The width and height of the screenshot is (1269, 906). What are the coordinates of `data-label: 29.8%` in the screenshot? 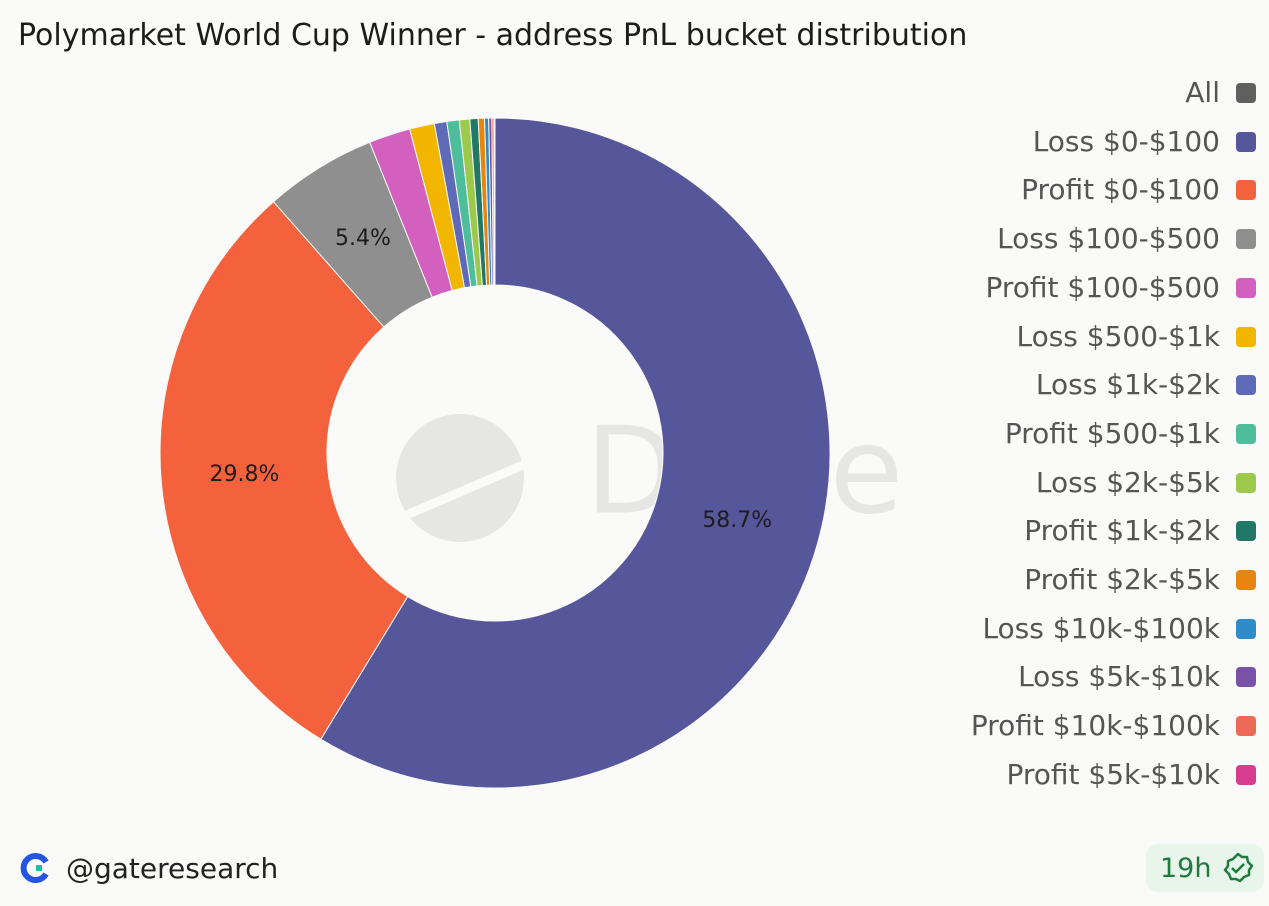 It's located at (245, 474).